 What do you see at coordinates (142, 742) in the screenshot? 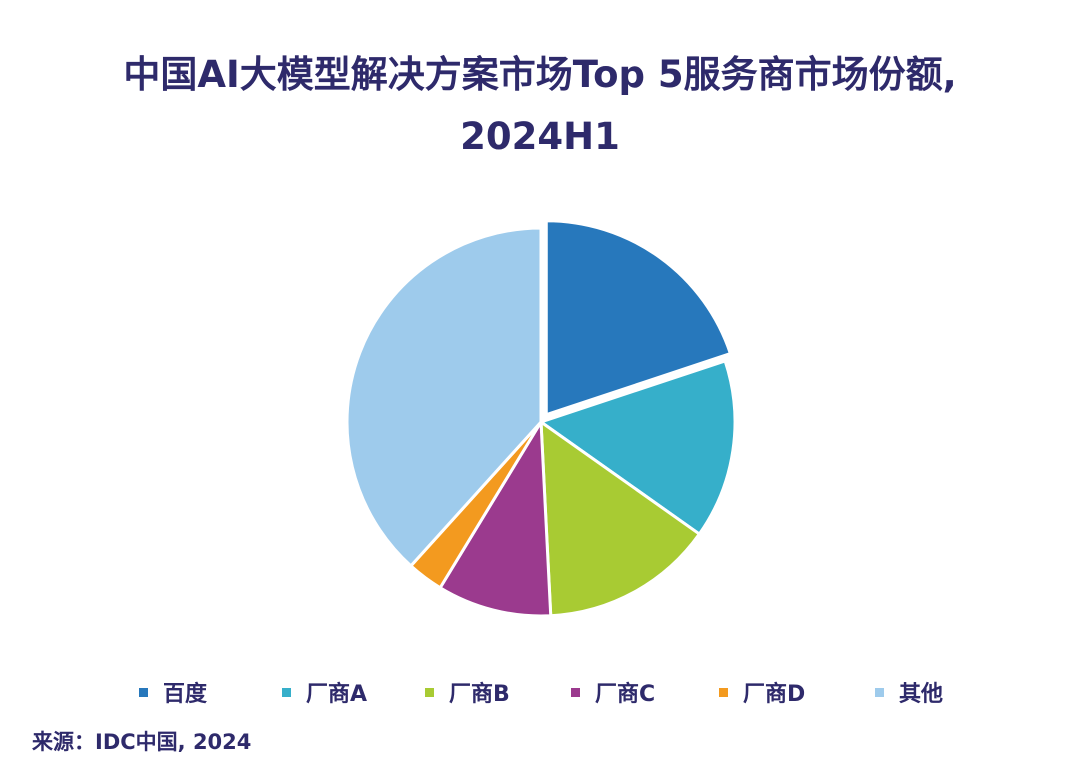
I see `source-note: 来源：IDC中国, 2024` at bounding box center [142, 742].